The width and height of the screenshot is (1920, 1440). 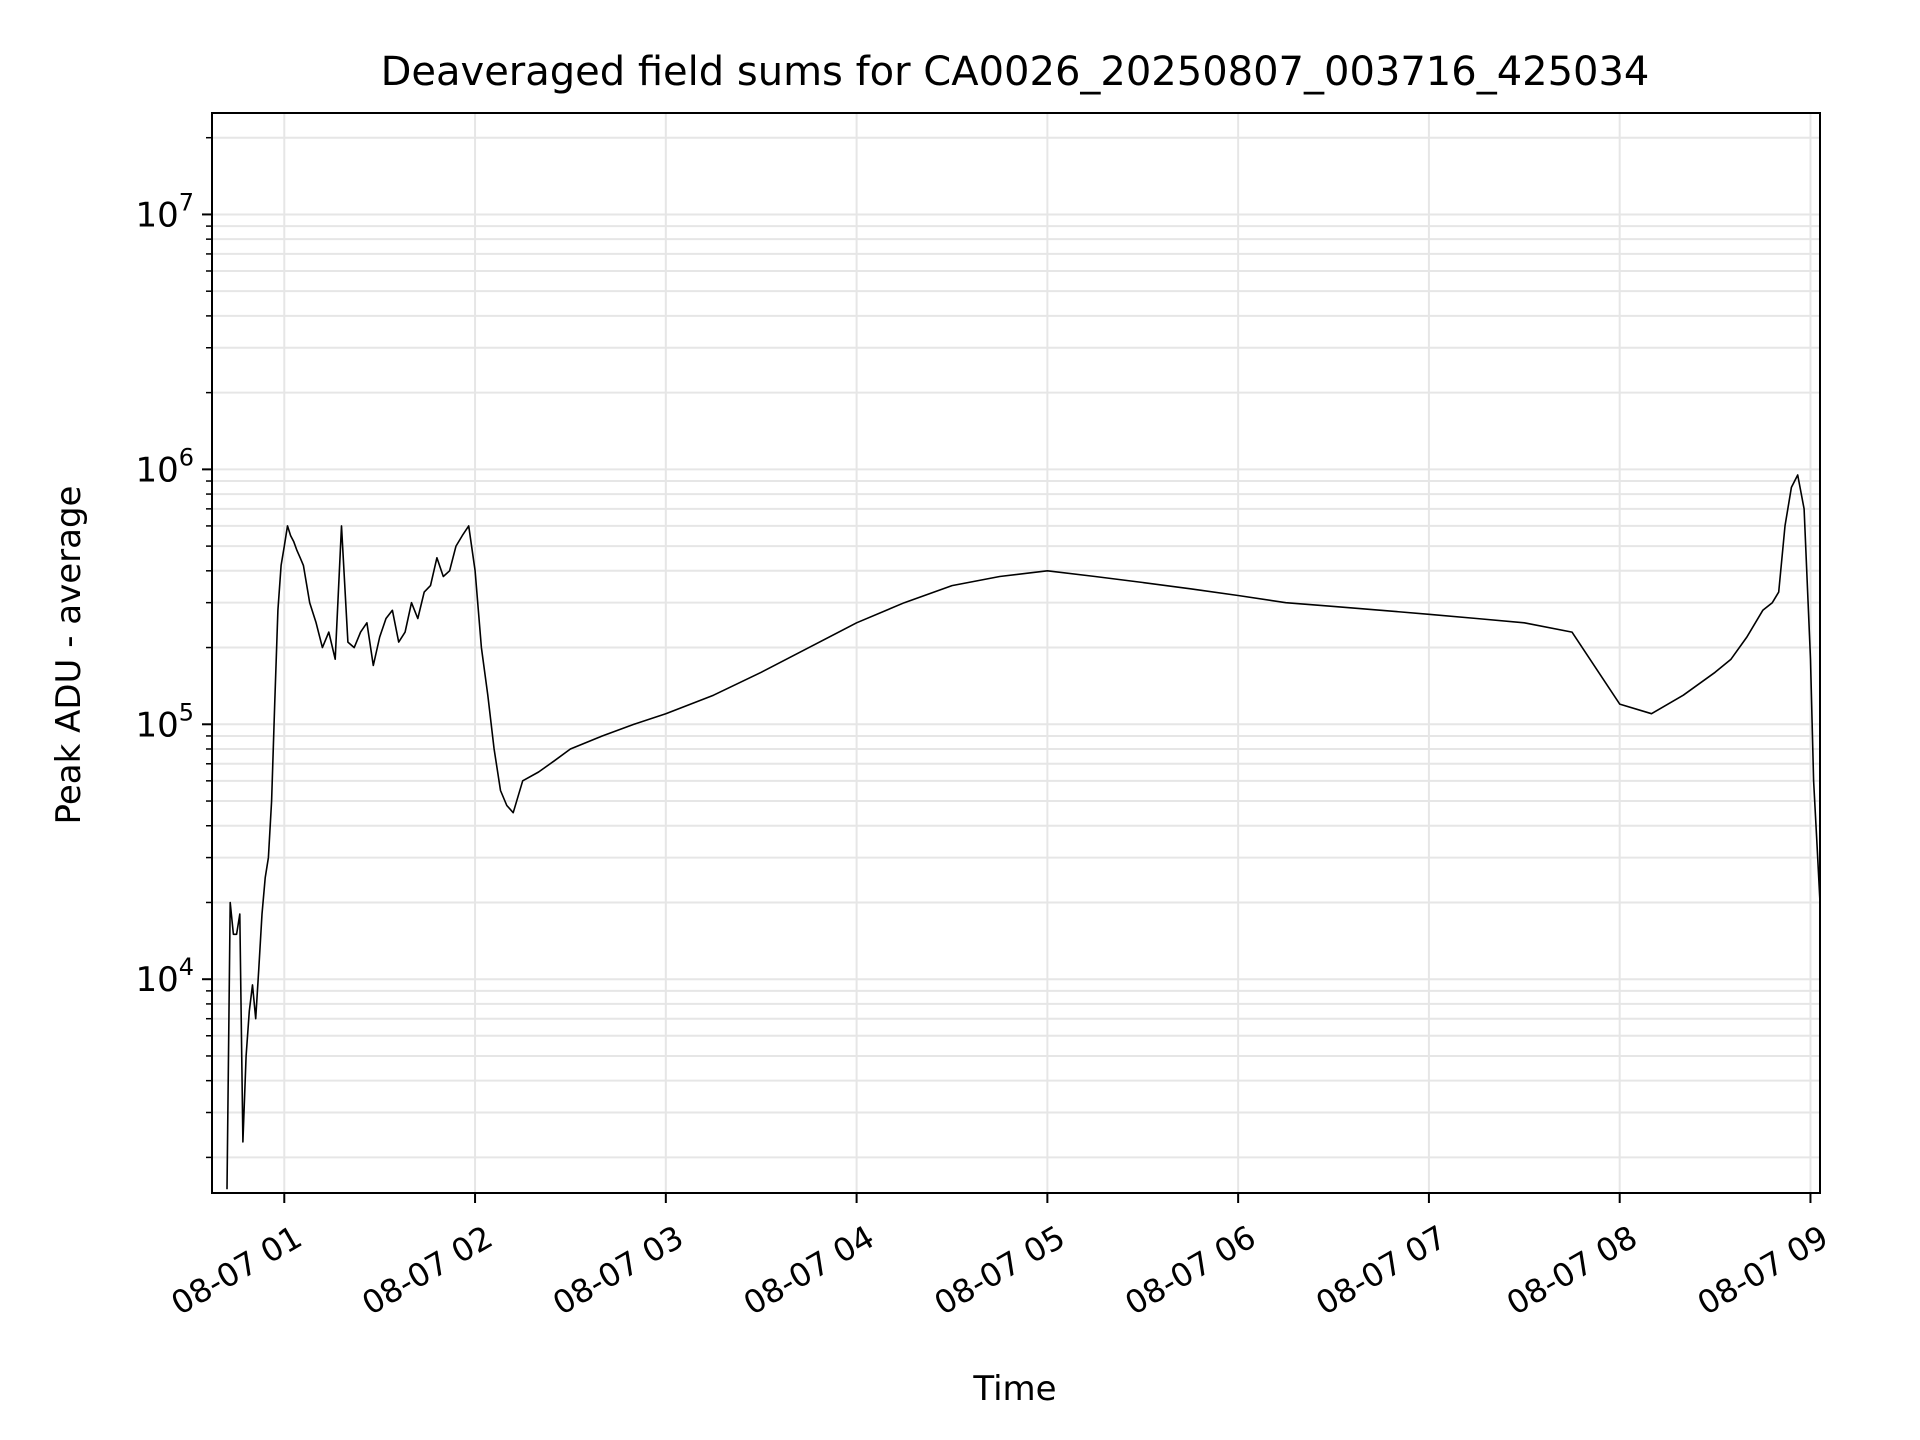 What do you see at coordinates (164, 466) in the screenshot?
I see `y-tick-label: 10⁶` at bounding box center [164, 466].